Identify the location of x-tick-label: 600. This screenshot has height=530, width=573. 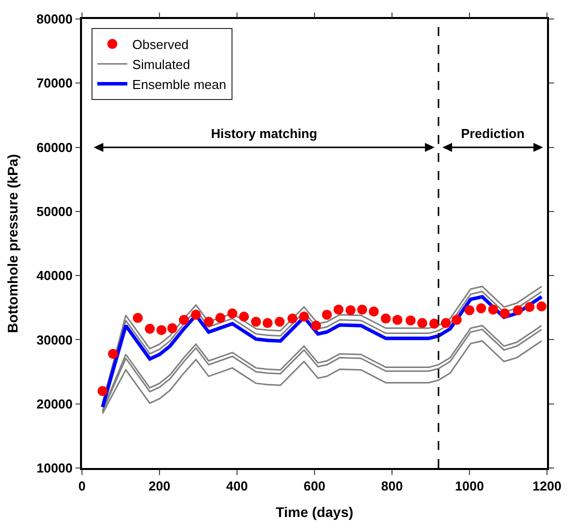
(315, 486).